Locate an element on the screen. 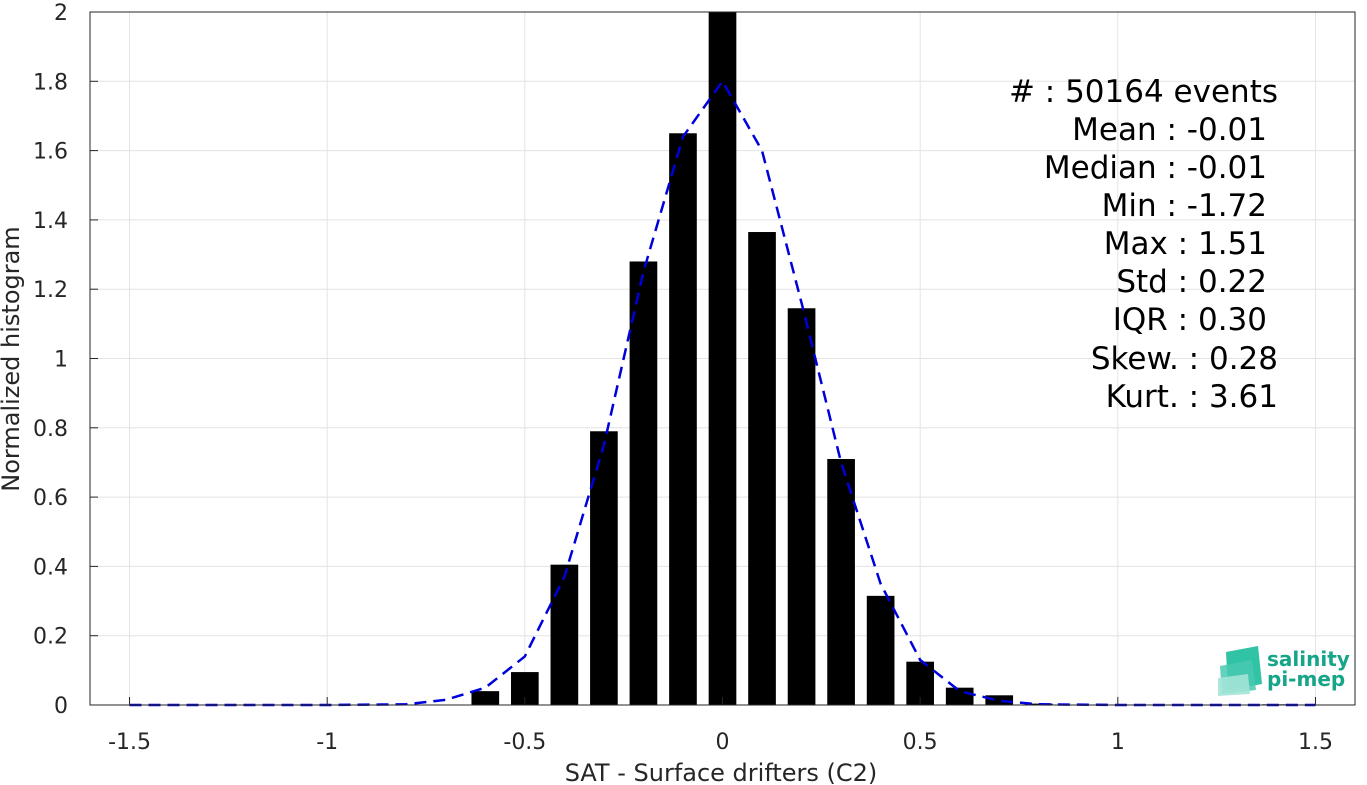 This screenshot has height=785, width=1367. y-axis-ticks: 0 0.2 0.4 0.6 0.8 1 1.2 1.4 1.6 1.8 2 is located at coordinates (65, 360).